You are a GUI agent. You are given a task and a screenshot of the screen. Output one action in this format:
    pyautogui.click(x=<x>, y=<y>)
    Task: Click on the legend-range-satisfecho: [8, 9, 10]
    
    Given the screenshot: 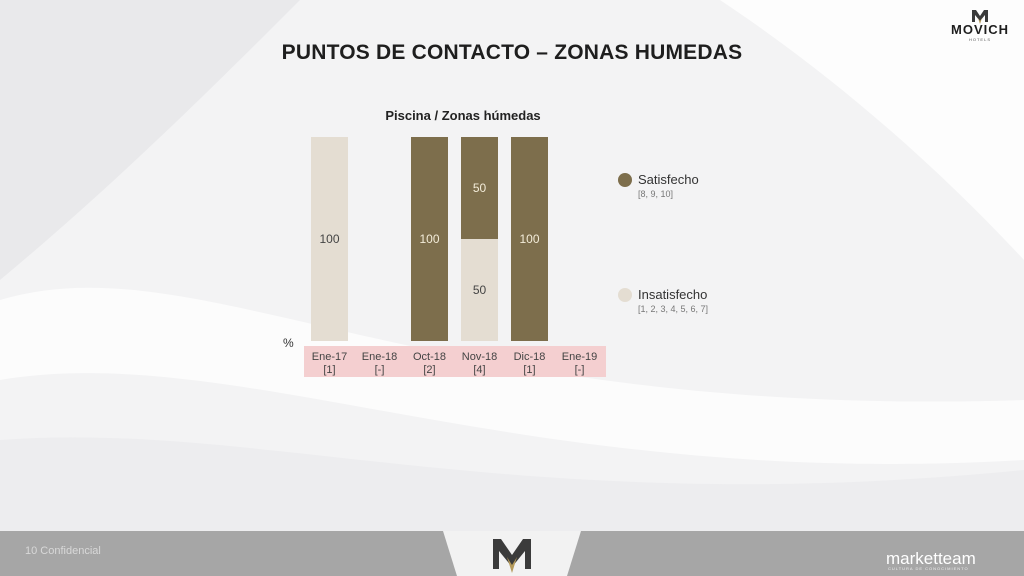 What is the action you would take?
    pyautogui.click(x=656, y=194)
    